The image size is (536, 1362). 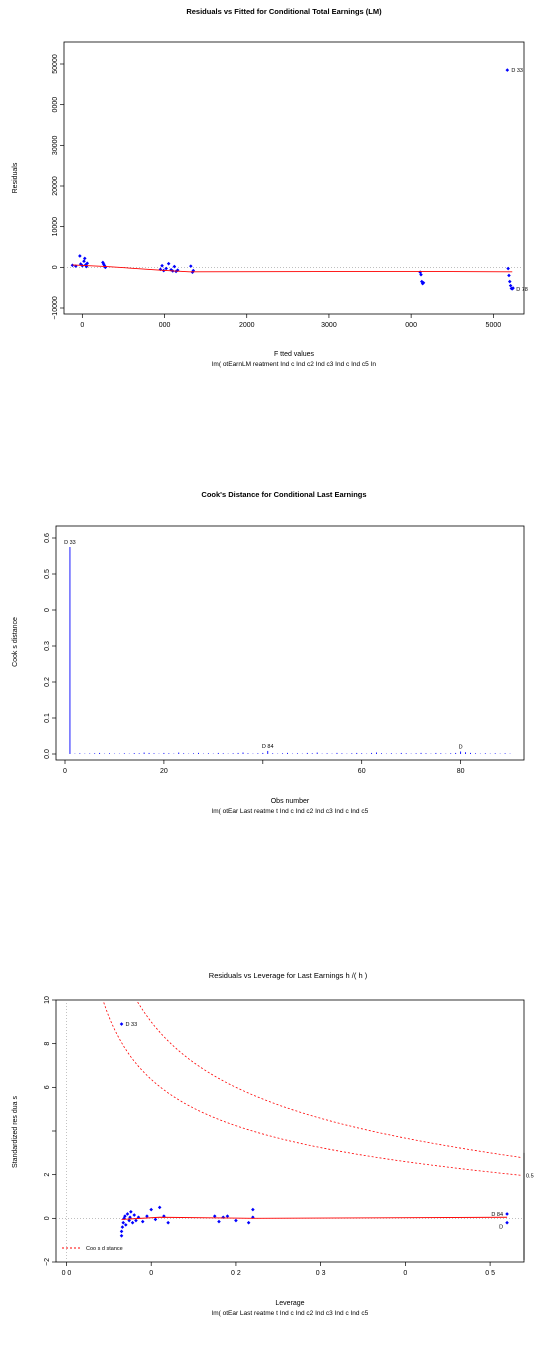 I want to click on panel1-xtick-label: 0, so click(x=82, y=325).